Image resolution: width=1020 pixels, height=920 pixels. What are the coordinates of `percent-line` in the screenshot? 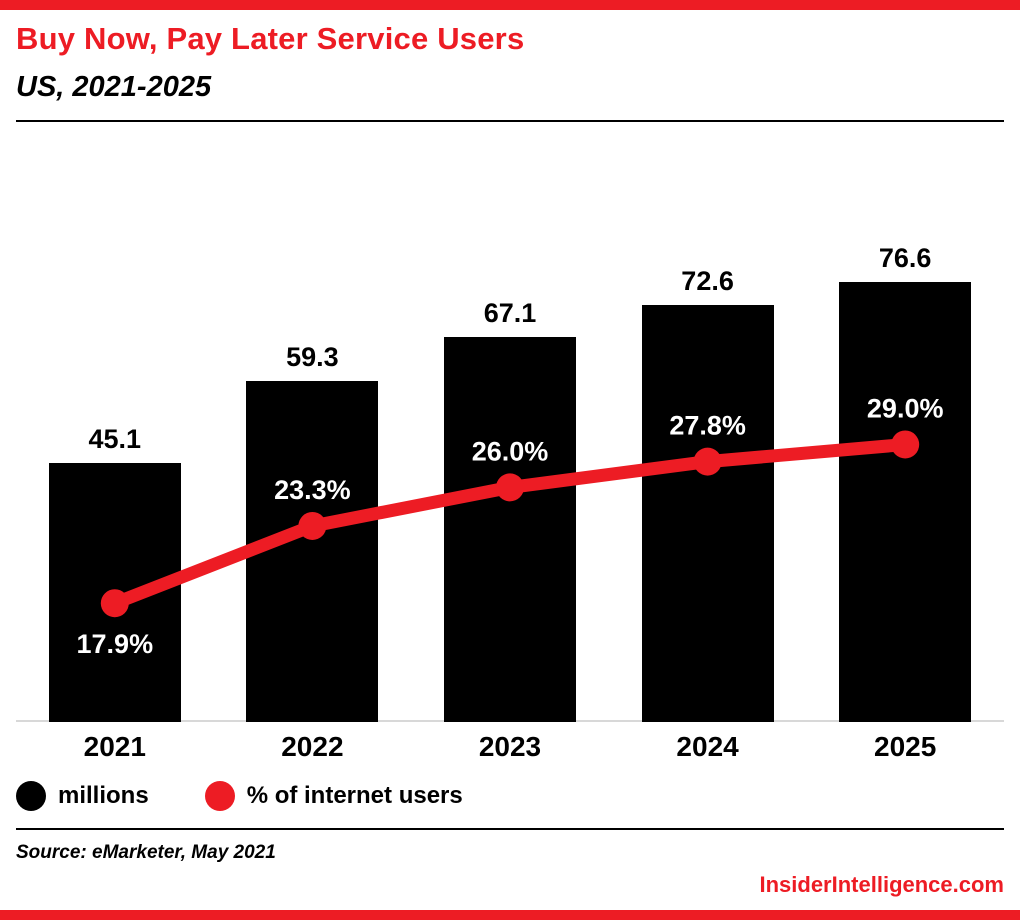 It's located at (510, 524).